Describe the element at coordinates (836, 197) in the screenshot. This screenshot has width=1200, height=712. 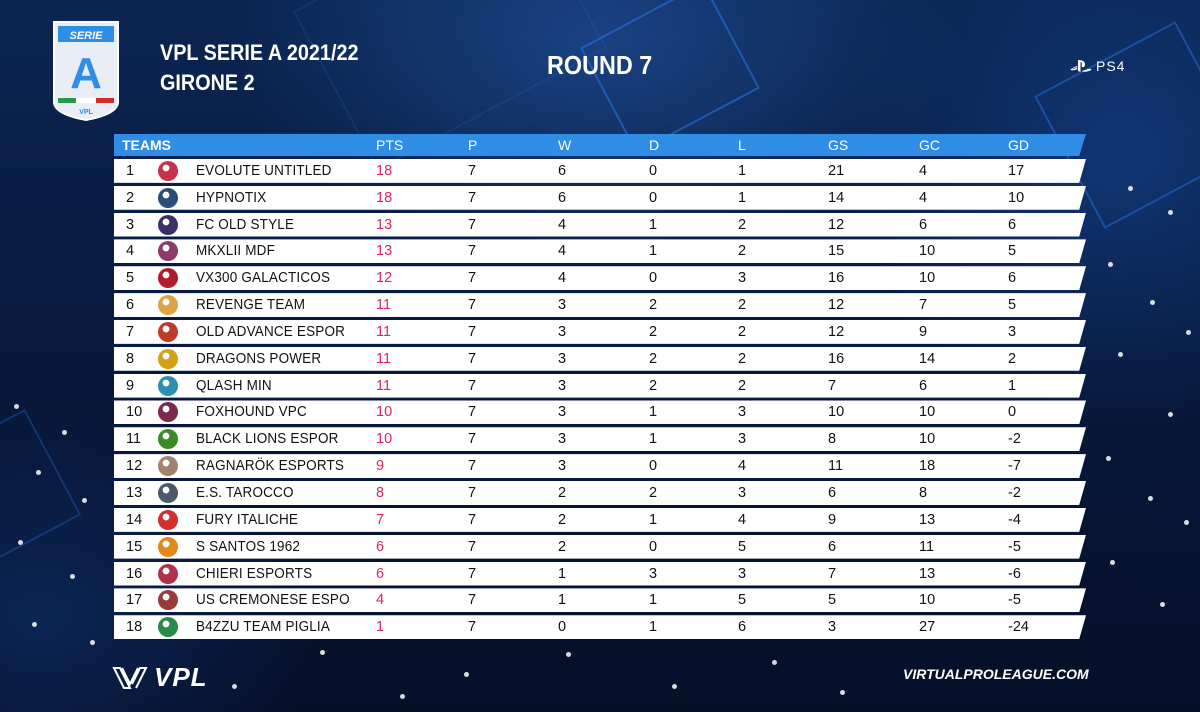
I see `cell-gs: 14` at that location.